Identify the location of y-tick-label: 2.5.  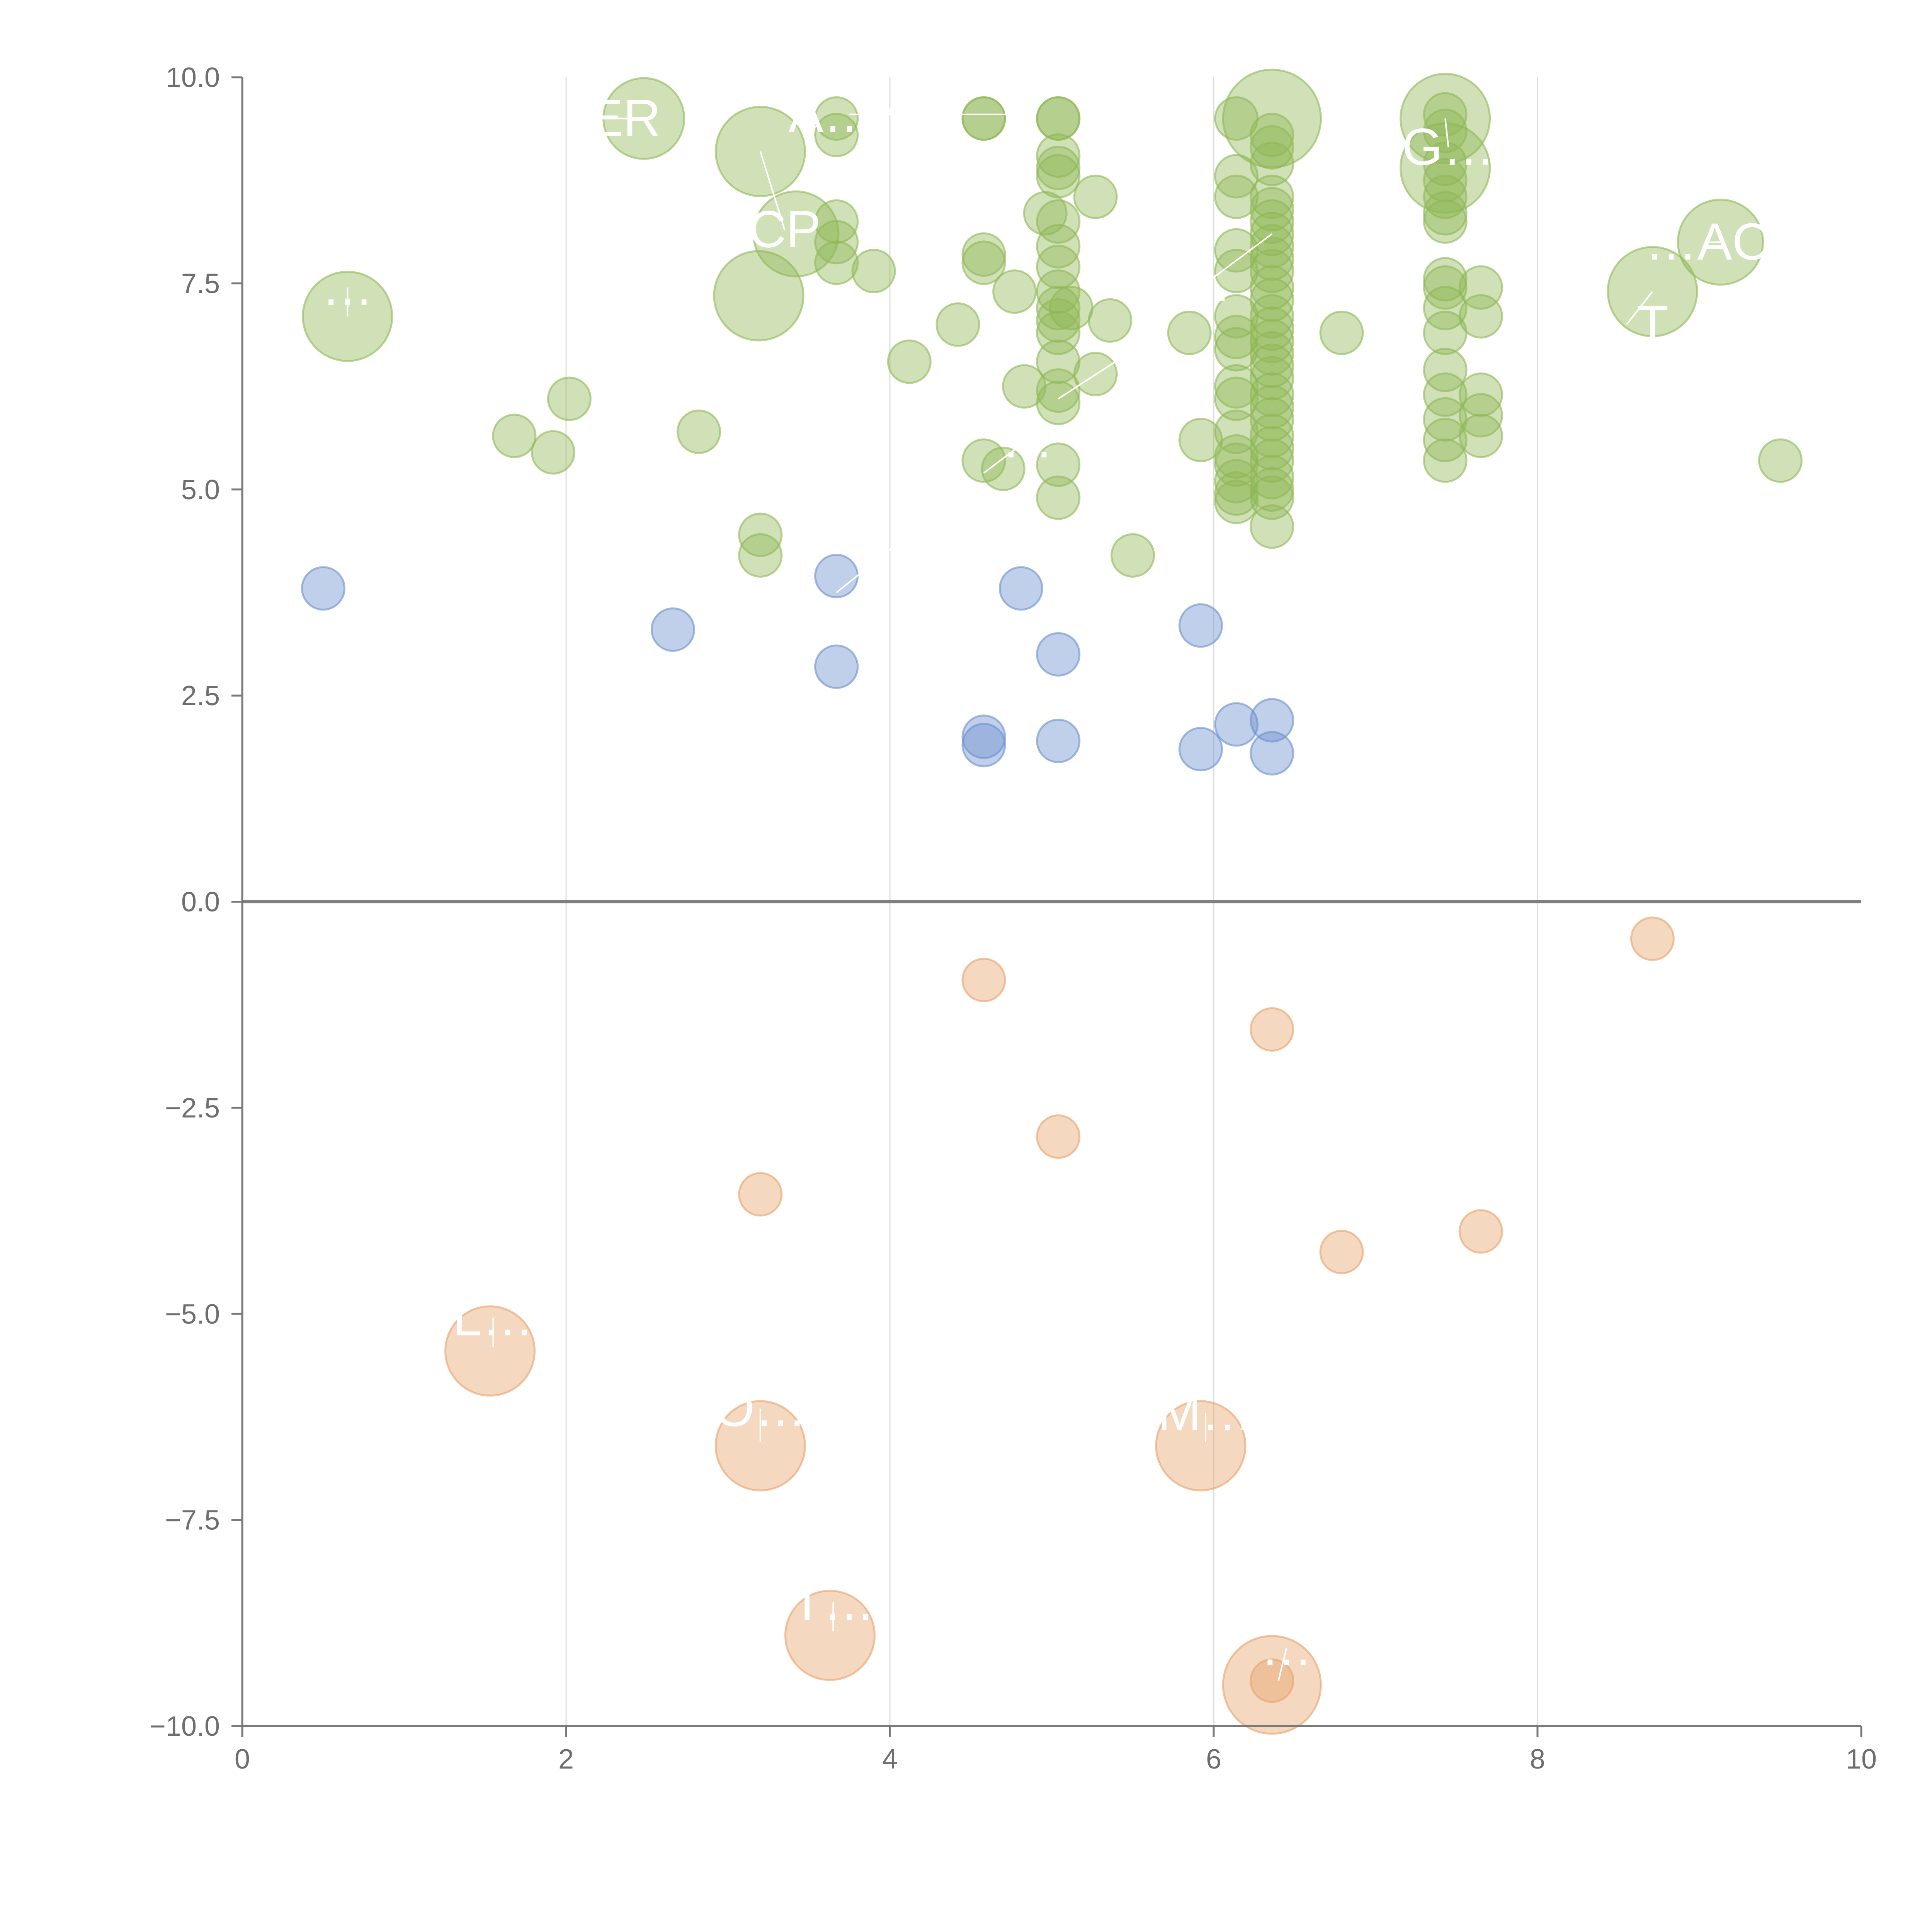
(200, 695).